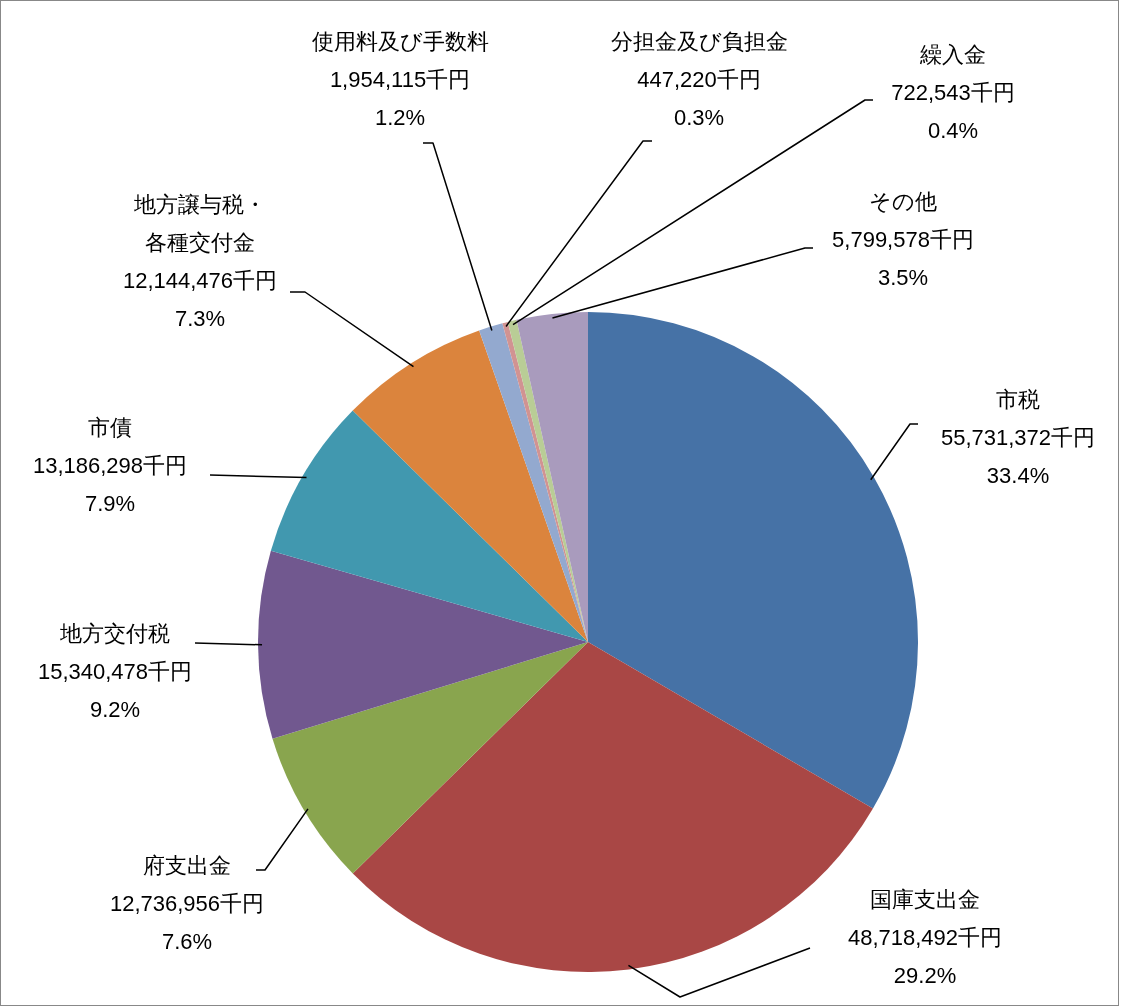 This screenshot has height=1008, width=1121. I want to click on data-label: 13,186,298千円 7.9%, so click(110, 484).